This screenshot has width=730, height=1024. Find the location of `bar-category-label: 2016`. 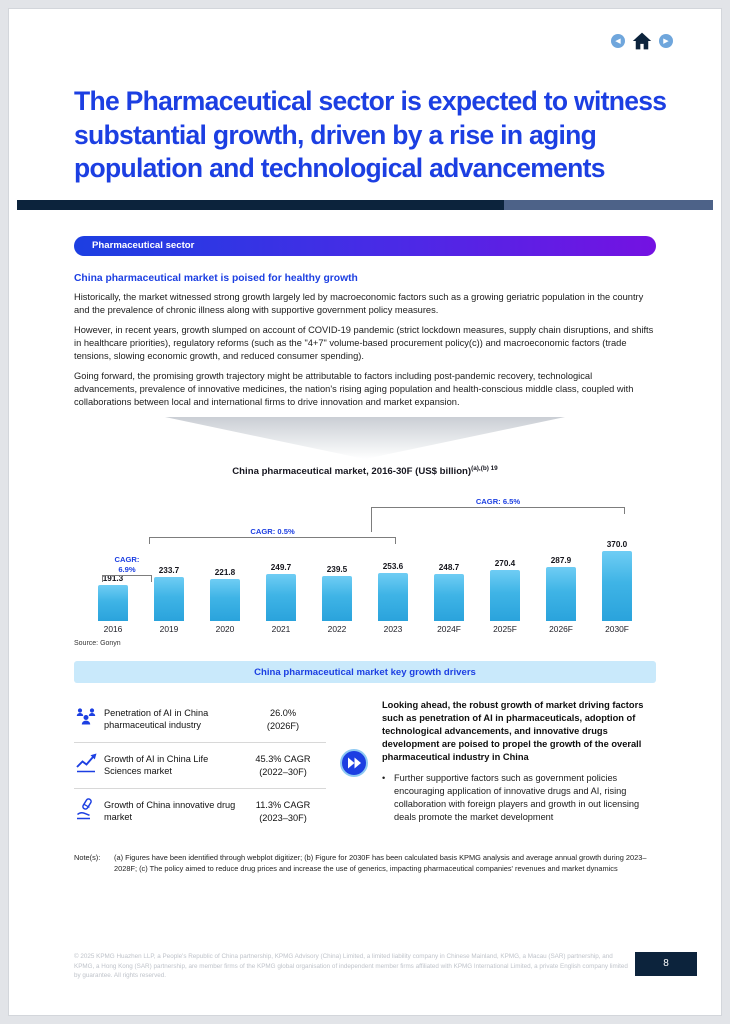

bar-category-label: 2016 is located at coordinates (113, 629).